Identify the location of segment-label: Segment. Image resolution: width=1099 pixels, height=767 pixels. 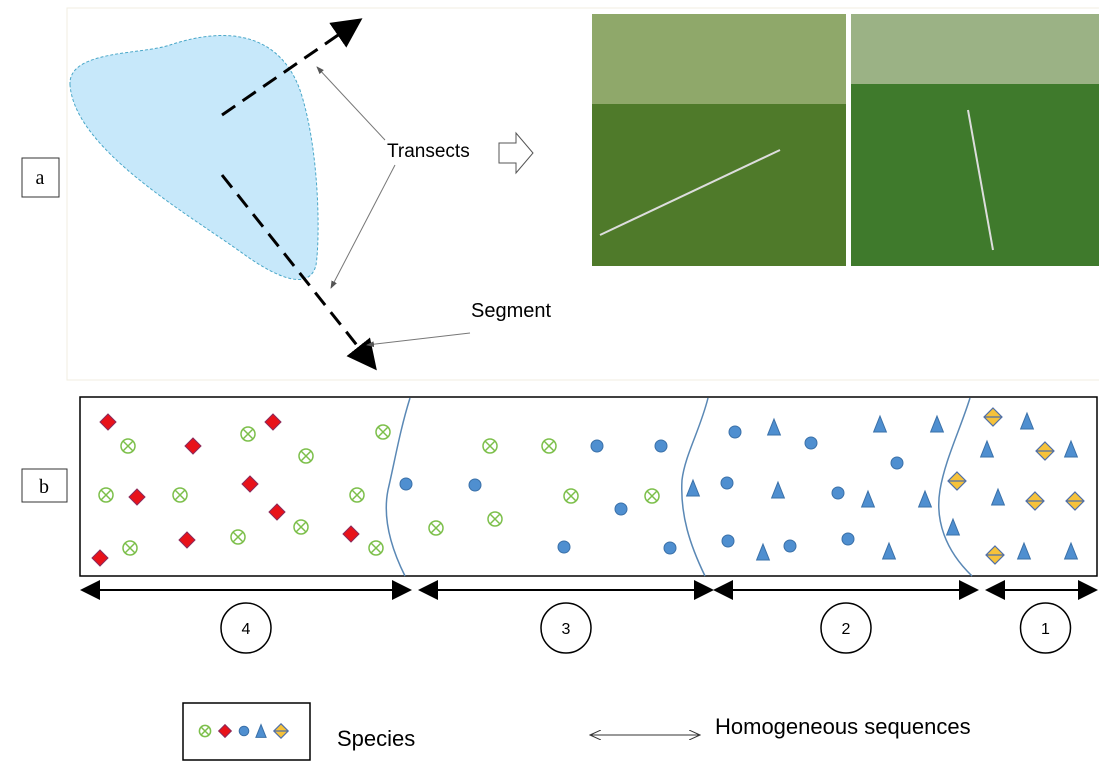
(511, 311).